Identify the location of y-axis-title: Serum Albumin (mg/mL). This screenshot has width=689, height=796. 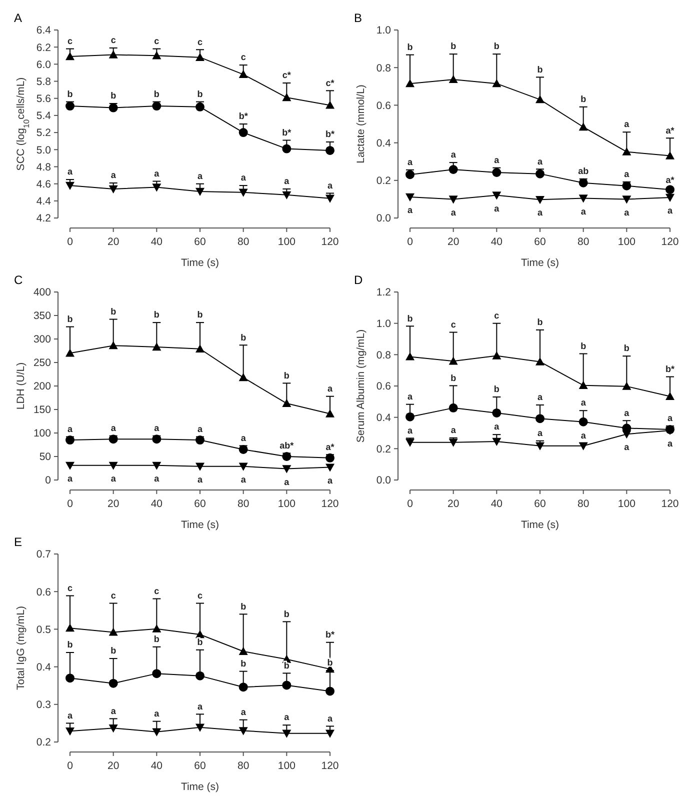
(361, 386).